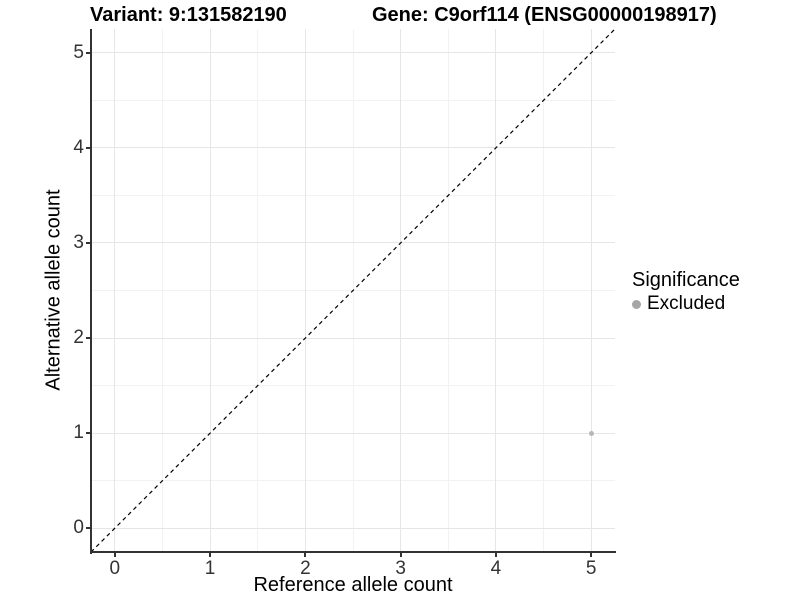  What do you see at coordinates (78, 433) in the screenshot?
I see `y-tick-label: 1` at bounding box center [78, 433].